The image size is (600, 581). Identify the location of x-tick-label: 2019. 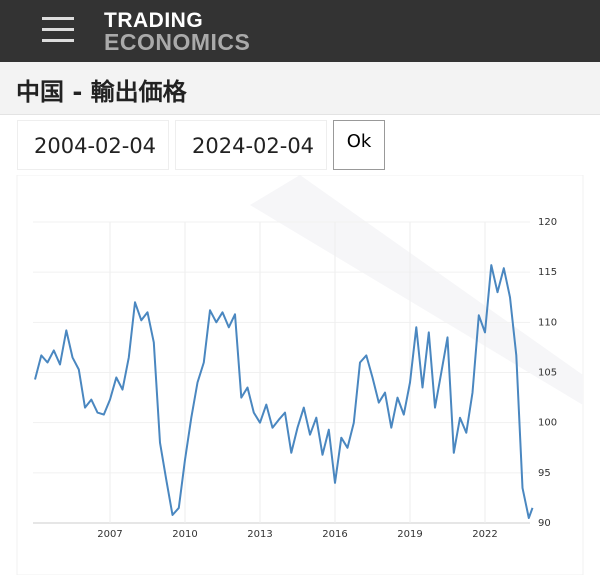
(409, 534).